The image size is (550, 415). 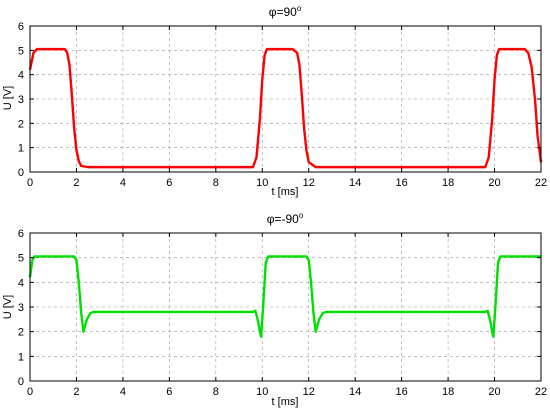 I want to click on chart-title: φ=-90o, so click(x=285, y=218).